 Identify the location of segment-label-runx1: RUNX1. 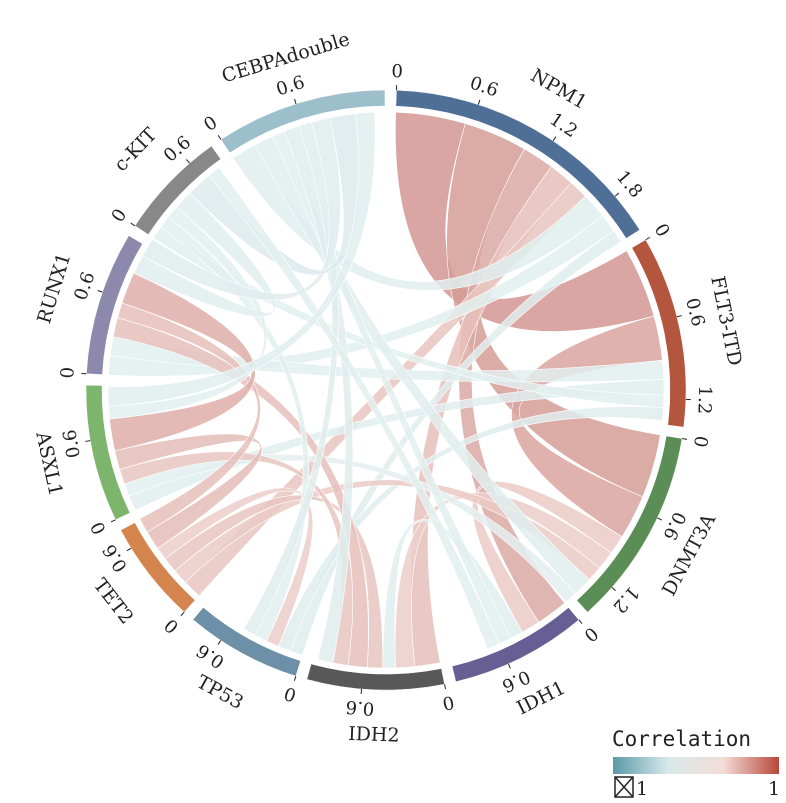
(54, 288).